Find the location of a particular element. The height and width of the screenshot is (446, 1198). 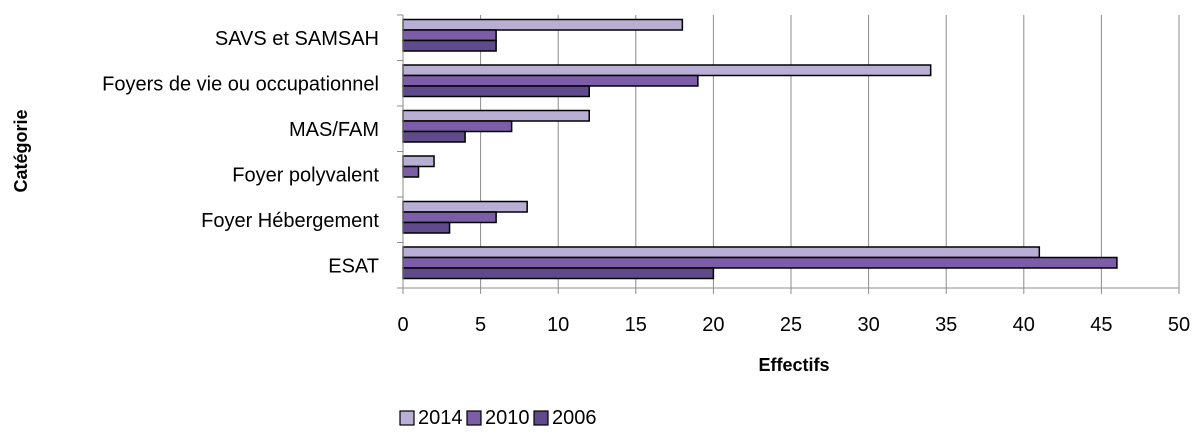

legend-swatch-2014 is located at coordinates (407, 418).